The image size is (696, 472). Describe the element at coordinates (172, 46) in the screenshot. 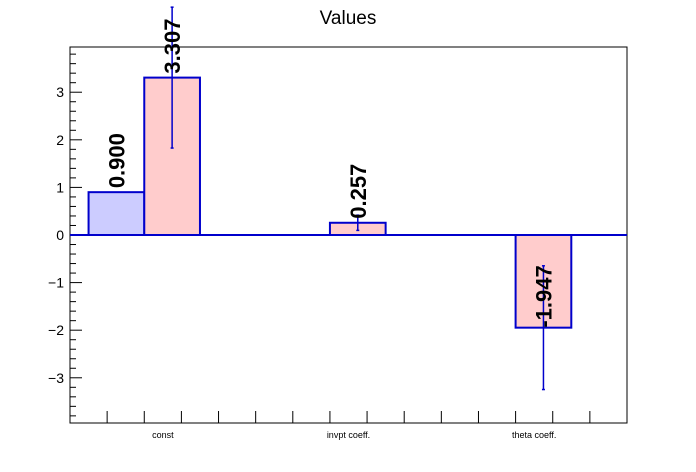

I see `data-label: 3.307` at that location.